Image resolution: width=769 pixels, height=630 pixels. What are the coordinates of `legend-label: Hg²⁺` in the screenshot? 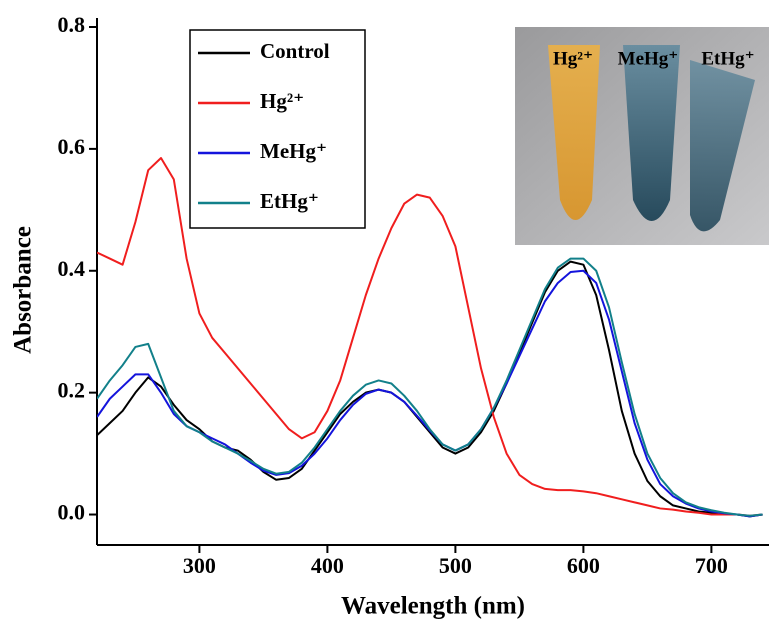 It's located at (282, 101).